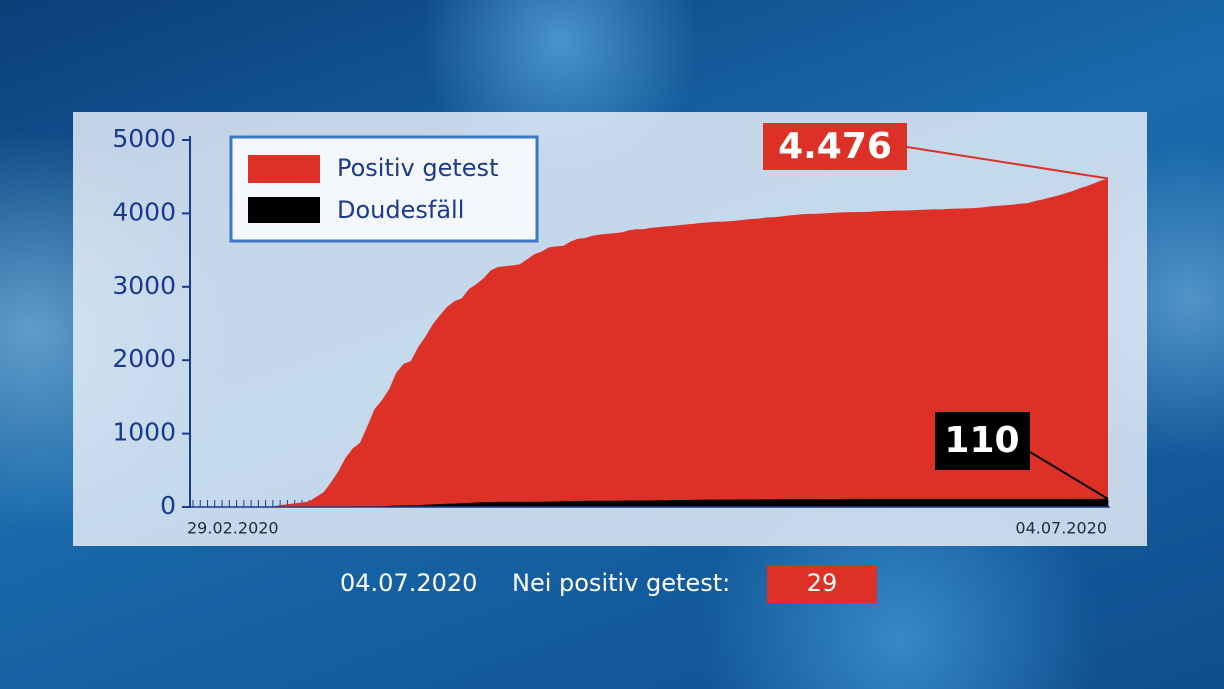  Describe the element at coordinates (144, 432) in the screenshot. I see `y-tick-label: 1000` at that location.